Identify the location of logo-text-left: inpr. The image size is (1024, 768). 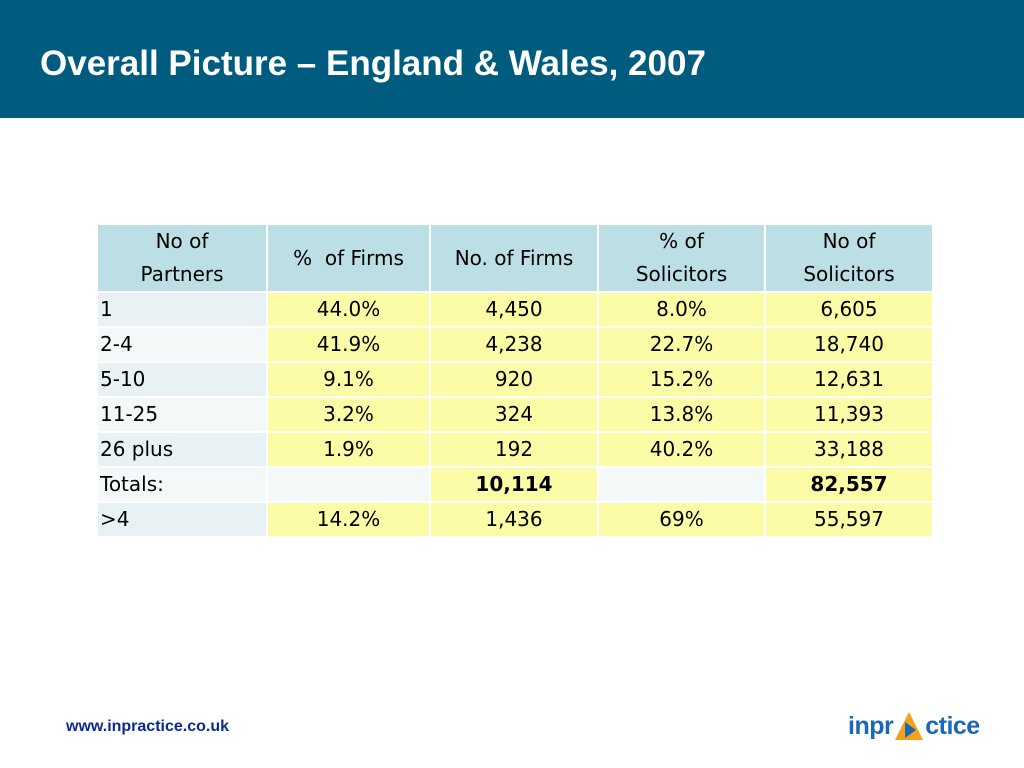
(871, 725).